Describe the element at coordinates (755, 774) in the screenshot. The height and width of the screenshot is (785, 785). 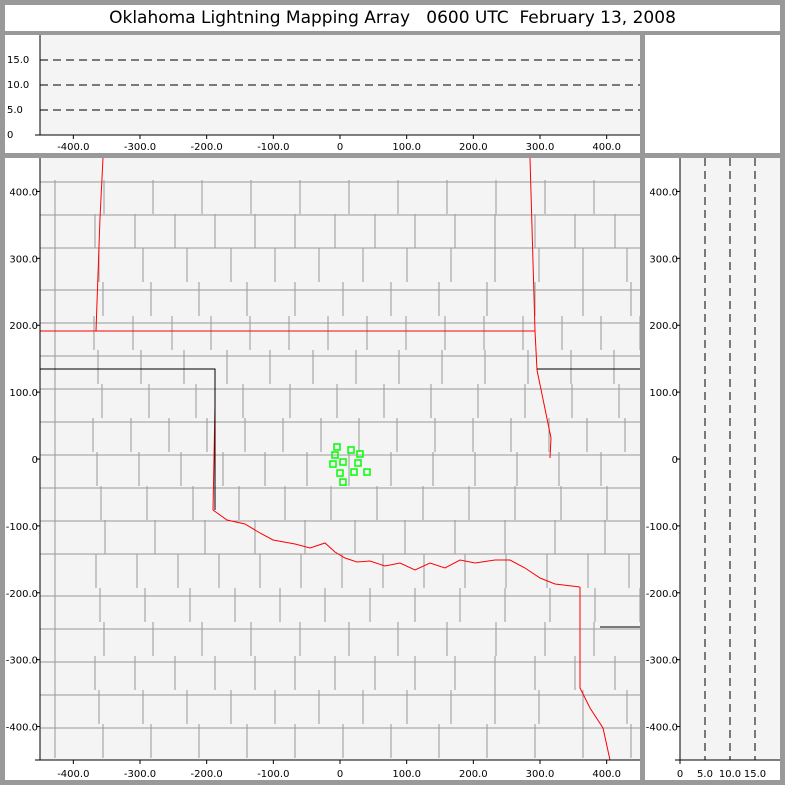
I see `x-tick-label: 15.0` at that location.